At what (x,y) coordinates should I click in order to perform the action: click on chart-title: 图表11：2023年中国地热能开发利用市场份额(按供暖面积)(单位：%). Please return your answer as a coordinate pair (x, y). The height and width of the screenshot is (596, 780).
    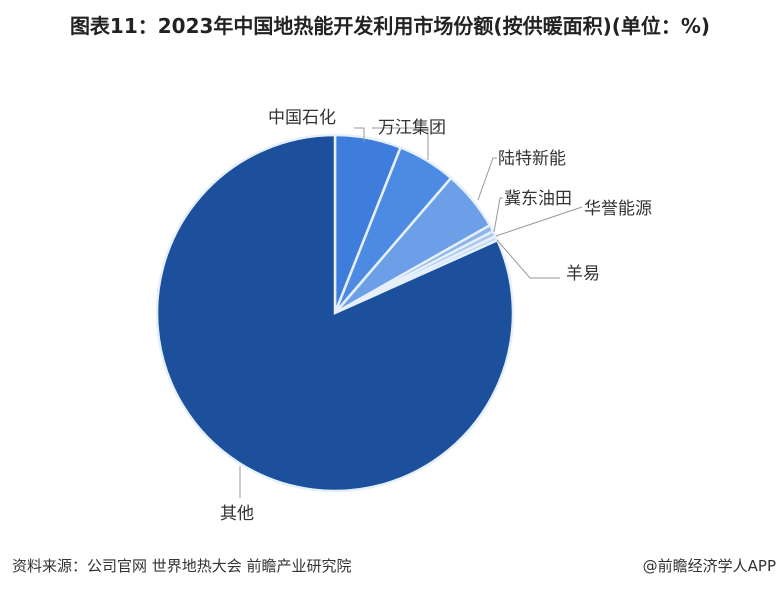
    Looking at the image, I should click on (390, 26).